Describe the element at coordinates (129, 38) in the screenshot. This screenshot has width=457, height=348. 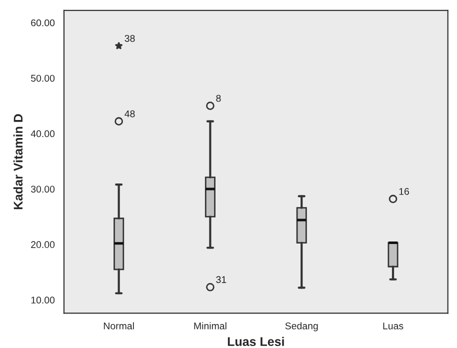
I see `annotation: 38` at that location.